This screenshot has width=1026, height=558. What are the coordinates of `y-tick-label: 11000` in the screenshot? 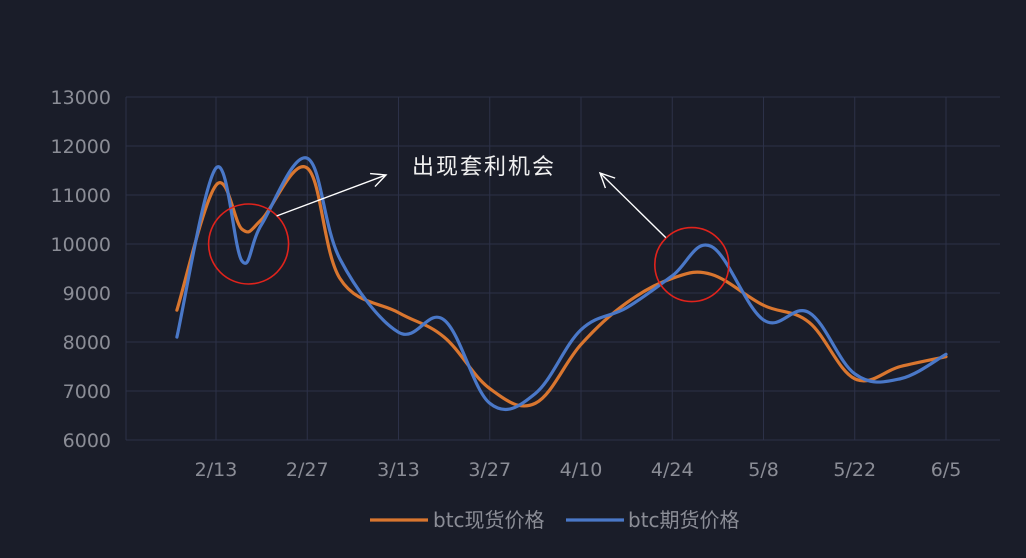 It's located at (81, 196).